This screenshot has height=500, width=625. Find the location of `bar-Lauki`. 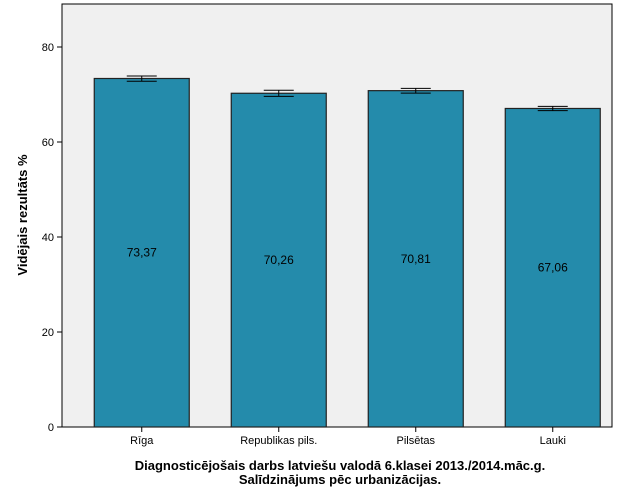

bar-Lauki is located at coordinates (552, 267).